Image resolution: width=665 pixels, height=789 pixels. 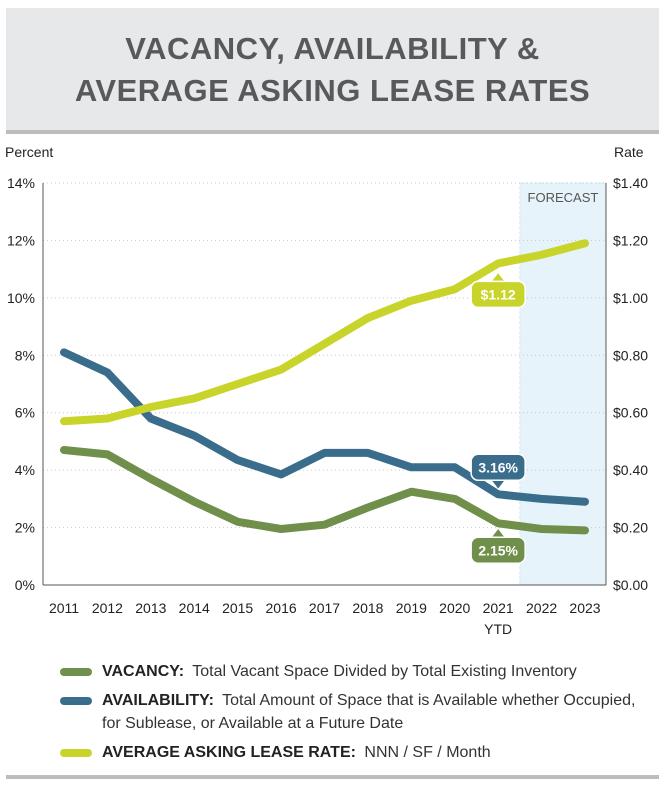 I want to click on y-tick-left: 12%, so click(x=21, y=240).